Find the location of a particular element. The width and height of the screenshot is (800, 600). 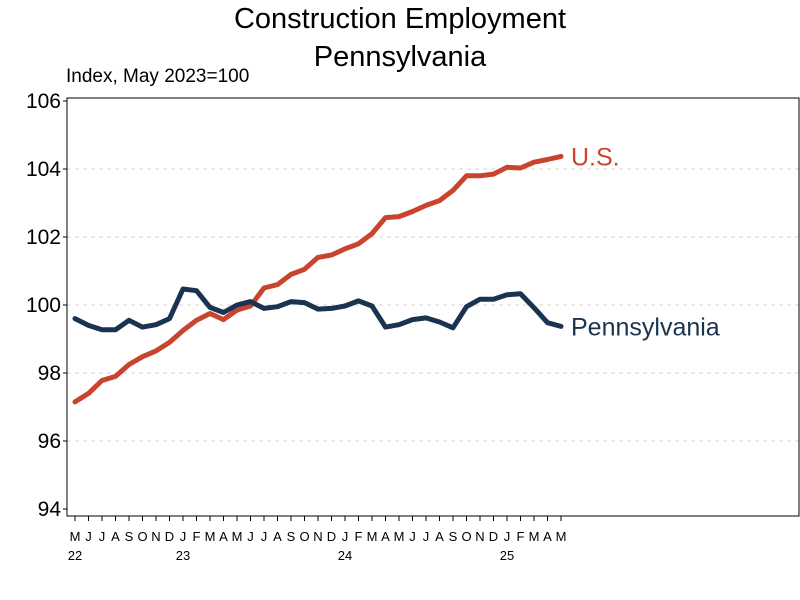

y-tick-label: 104 is located at coordinates (43, 169).